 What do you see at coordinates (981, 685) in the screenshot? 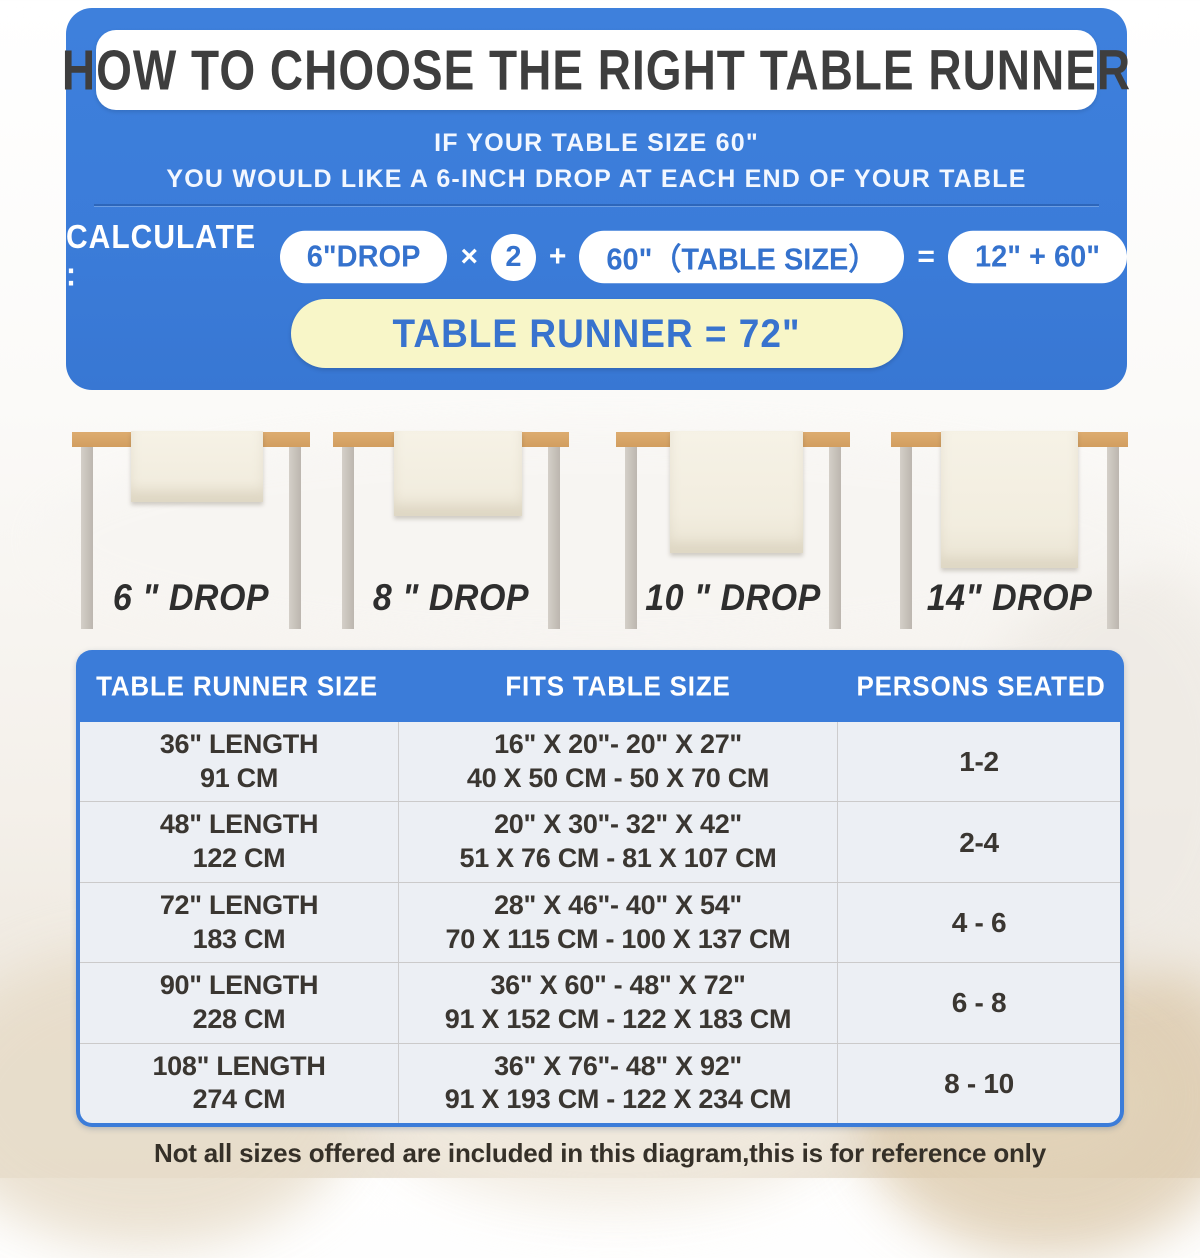
I see `column-header-persons-seated: PERSONS SEATED` at bounding box center [981, 685].